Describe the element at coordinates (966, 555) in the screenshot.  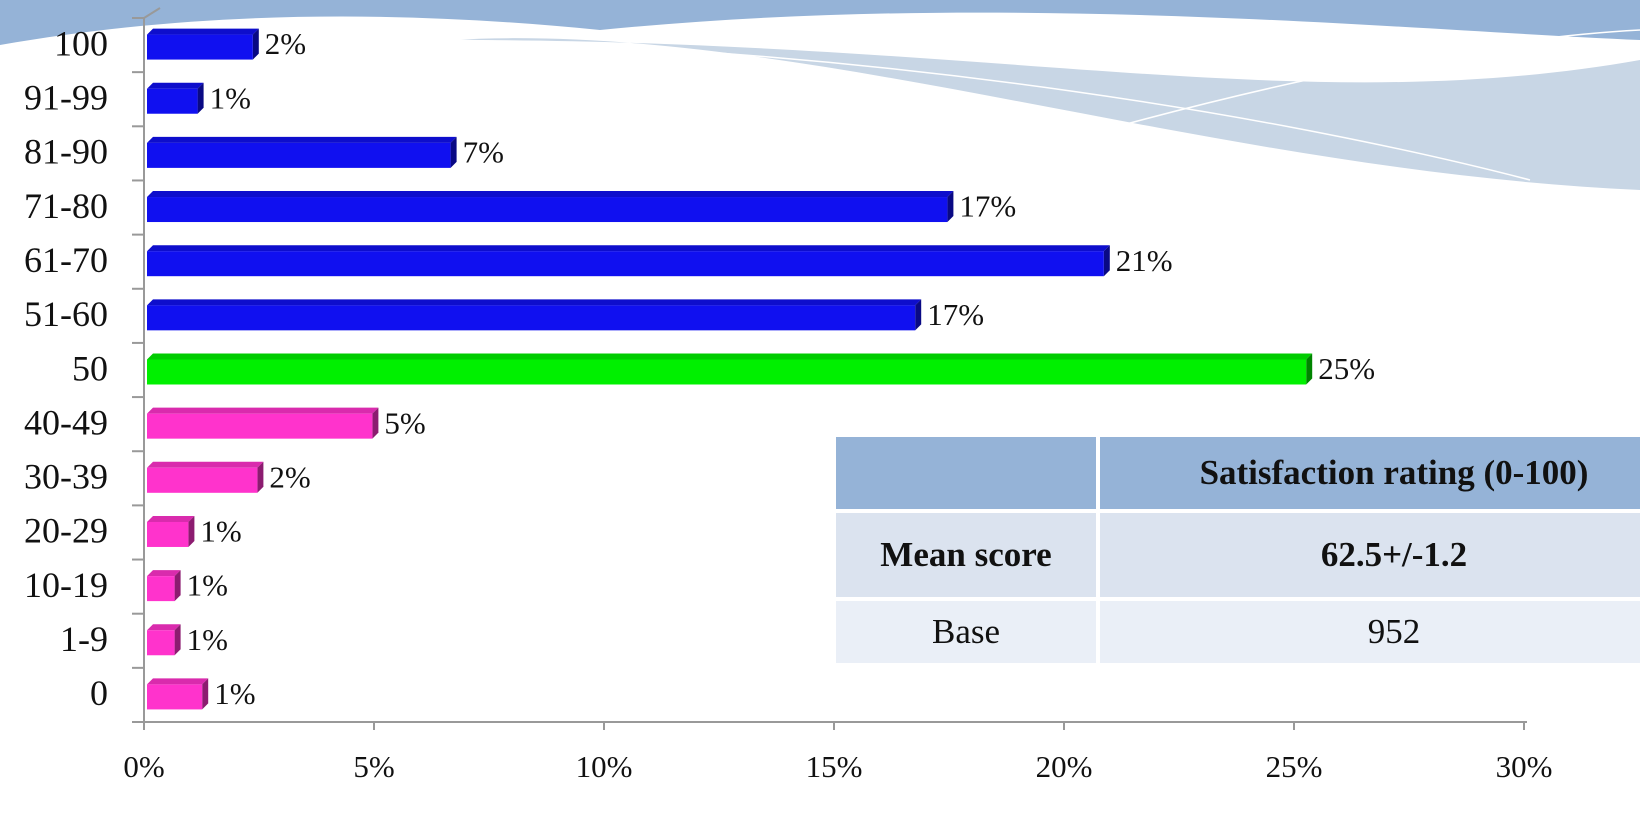
I see `table-cell: Mean score` at that location.